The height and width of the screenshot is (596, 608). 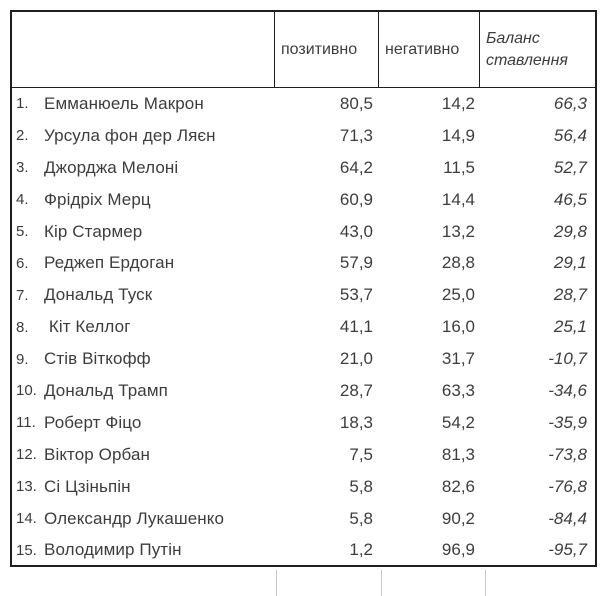 What do you see at coordinates (458, 550) in the screenshot?
I see `row-negative-value: 96,9` at bounding box center [458, 550].